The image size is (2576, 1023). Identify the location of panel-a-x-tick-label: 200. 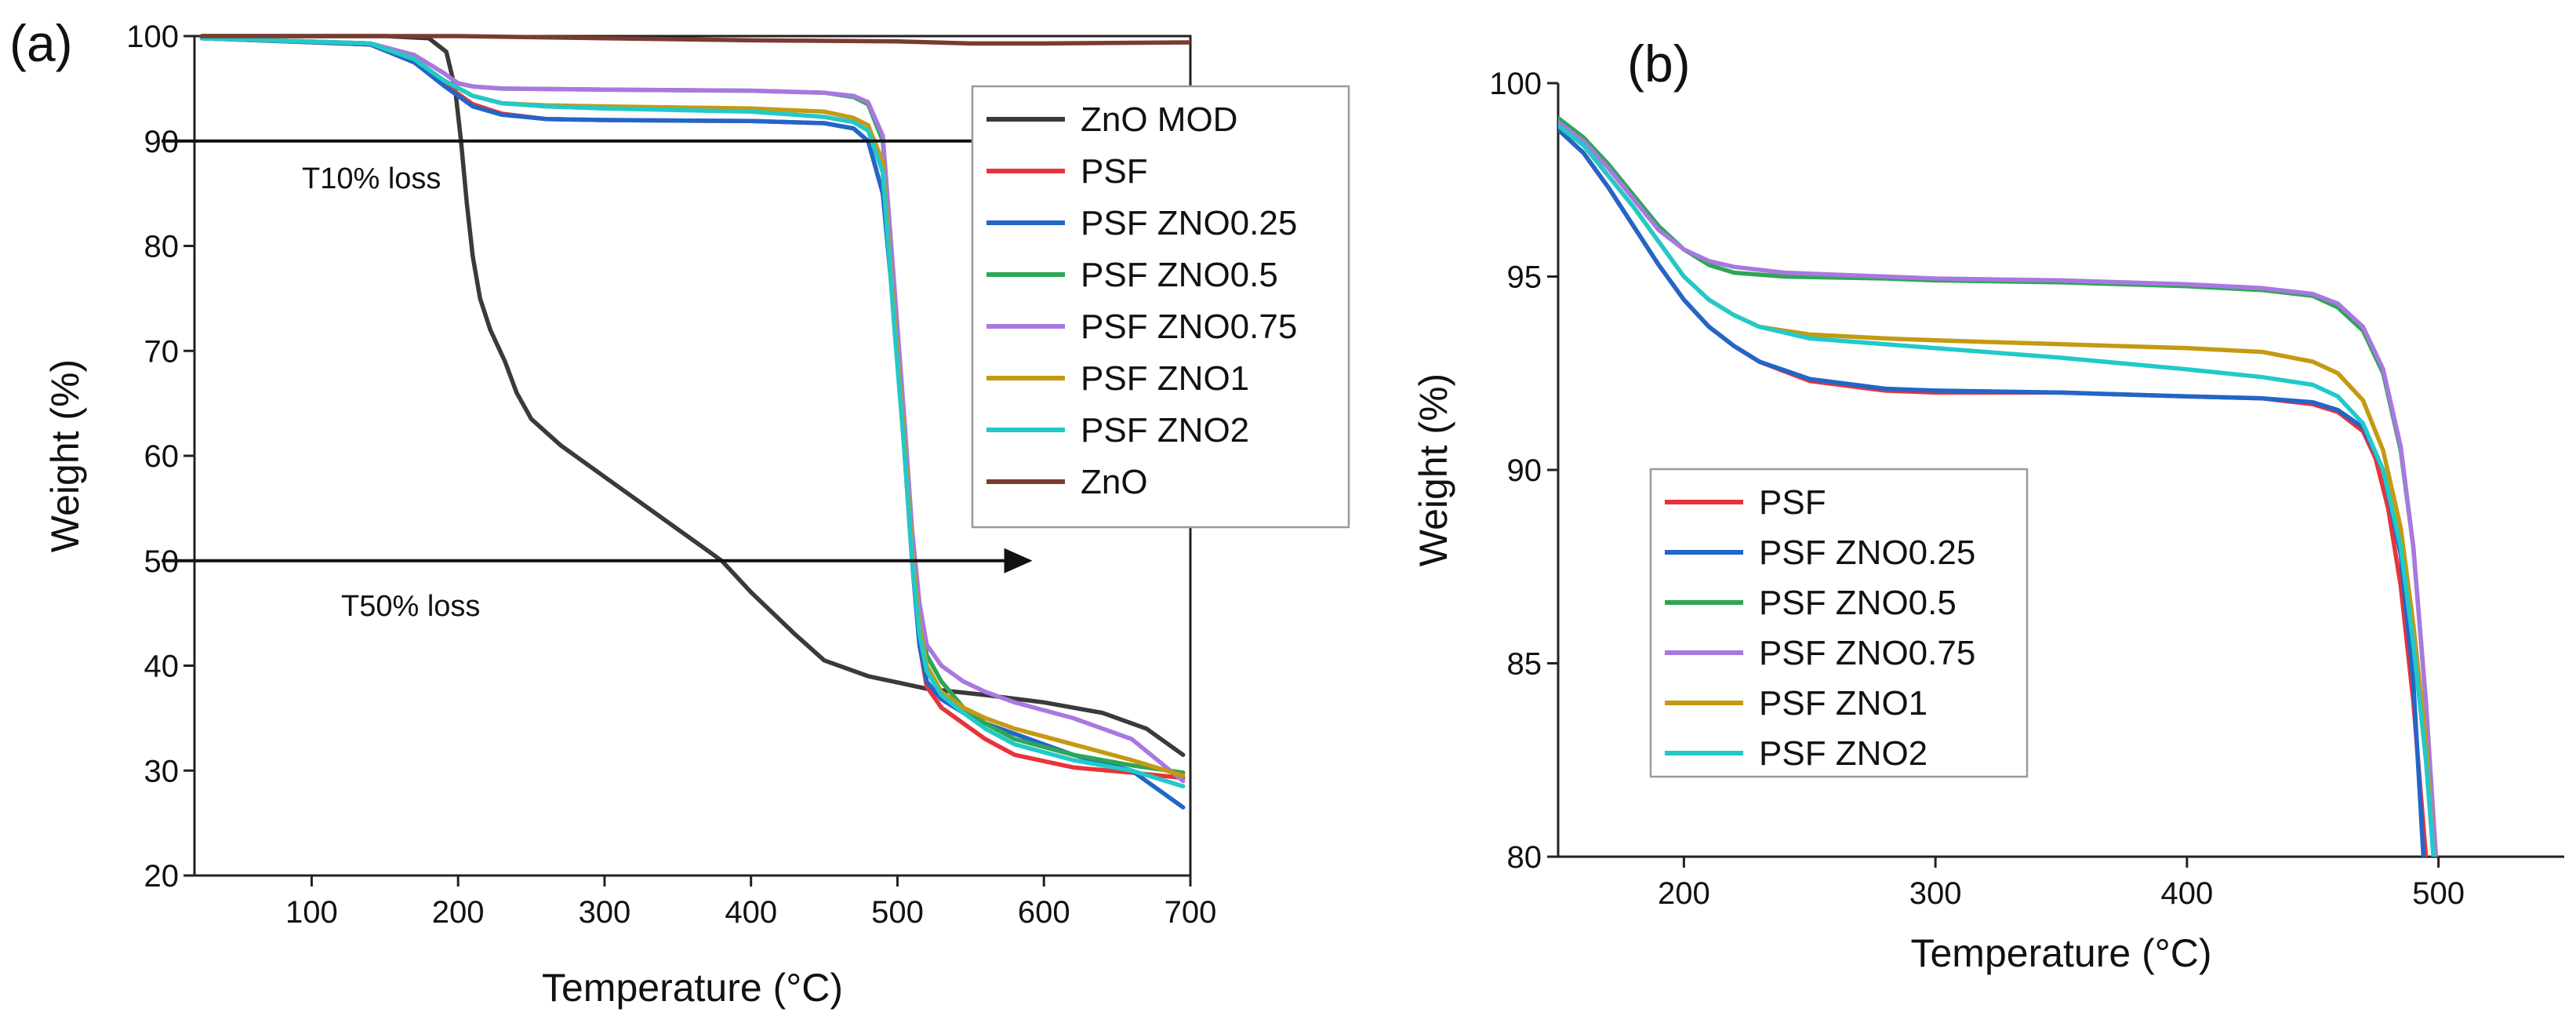
(458, 912).